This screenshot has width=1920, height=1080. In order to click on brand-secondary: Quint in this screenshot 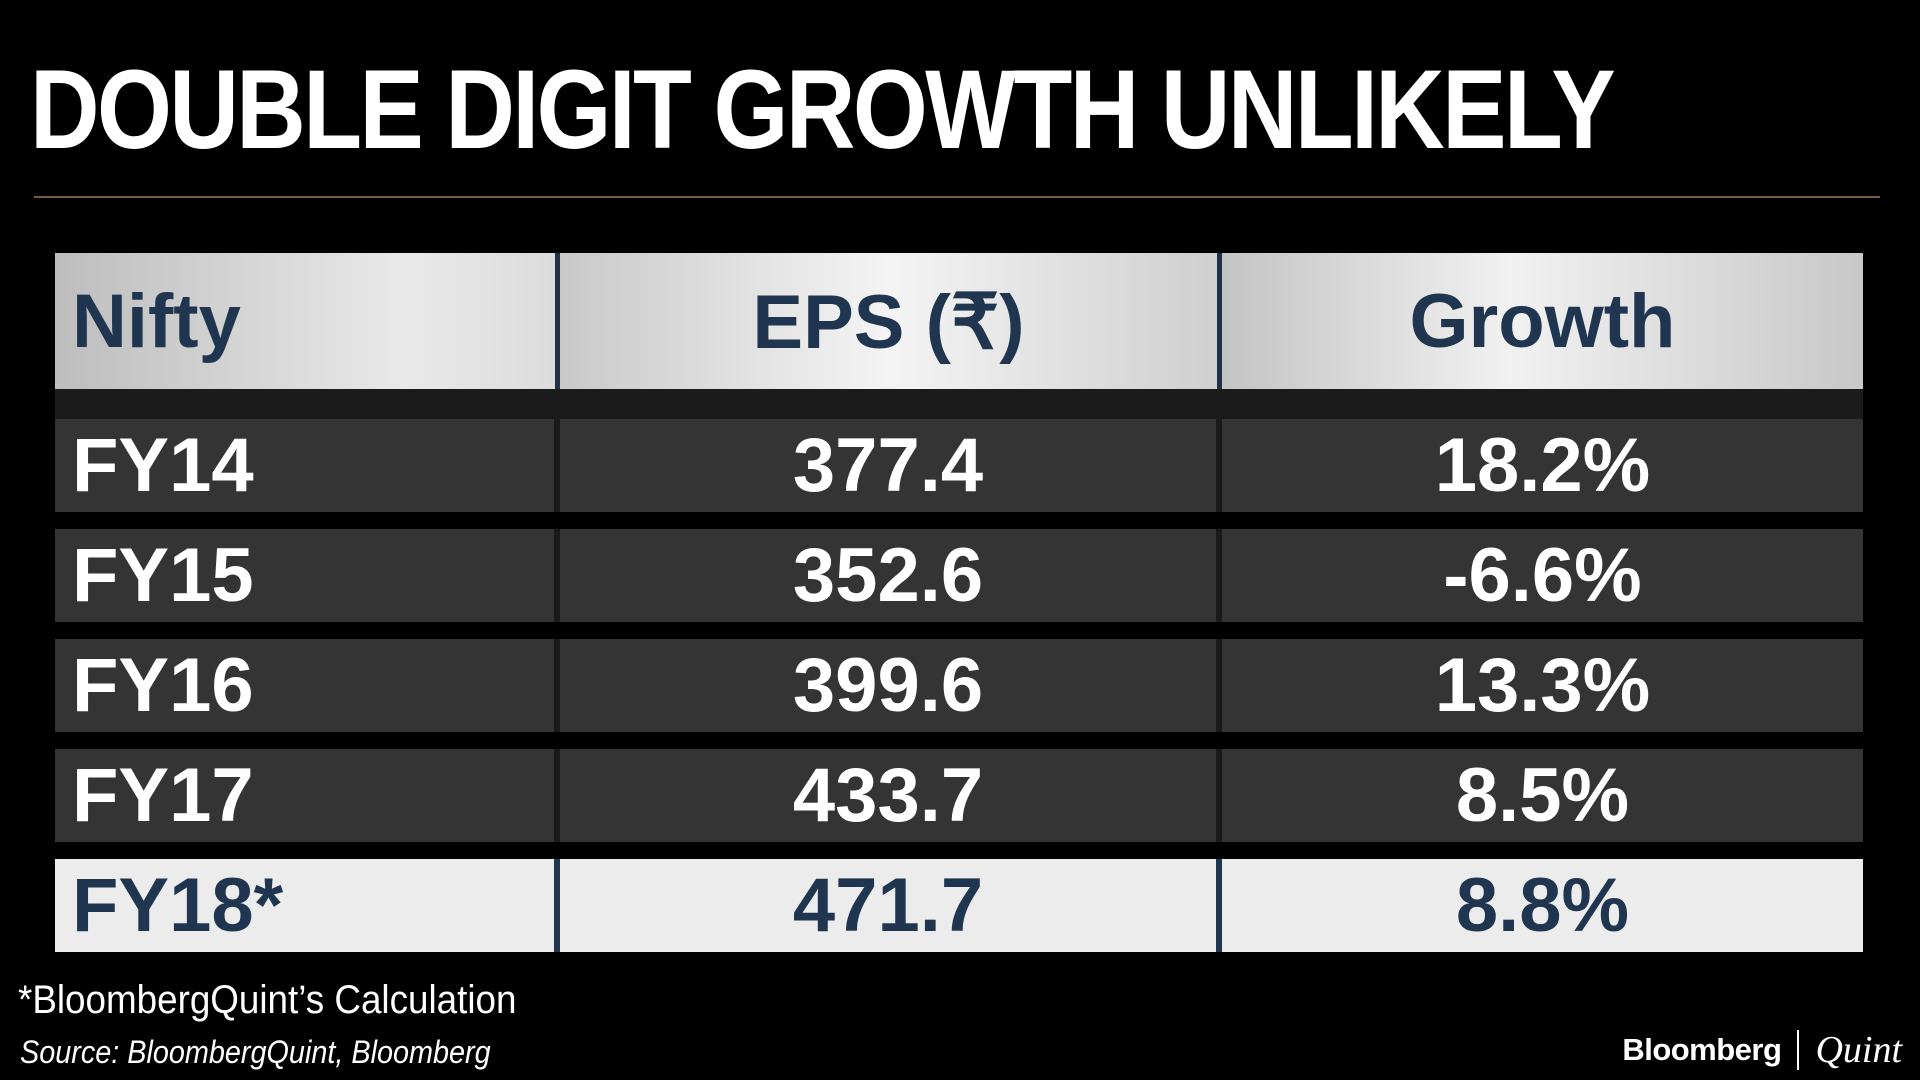, I will do `click(1858, 1050)`.